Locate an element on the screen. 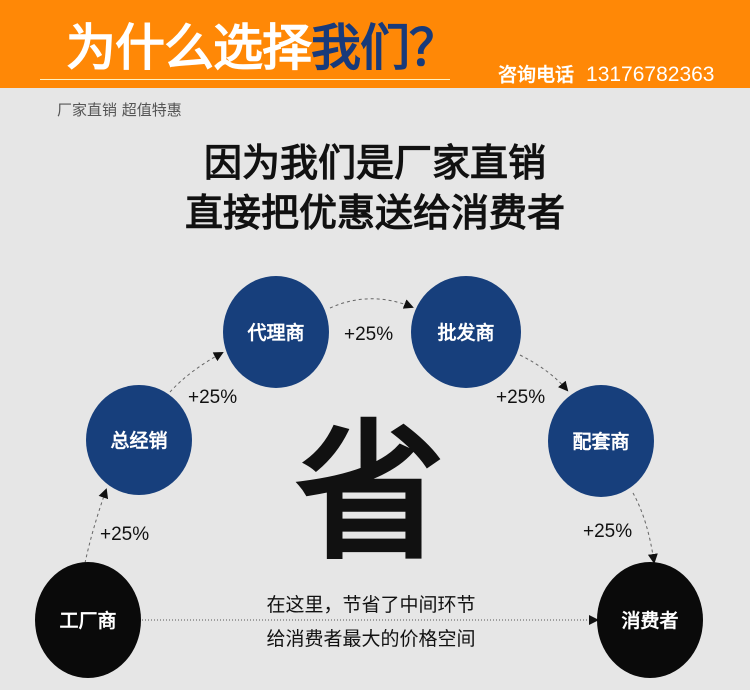 The width and height of the screenshot is (750, 690). direct-note-line-2: 给消费者最大的价格空间 is located at coordinates (370, 639).